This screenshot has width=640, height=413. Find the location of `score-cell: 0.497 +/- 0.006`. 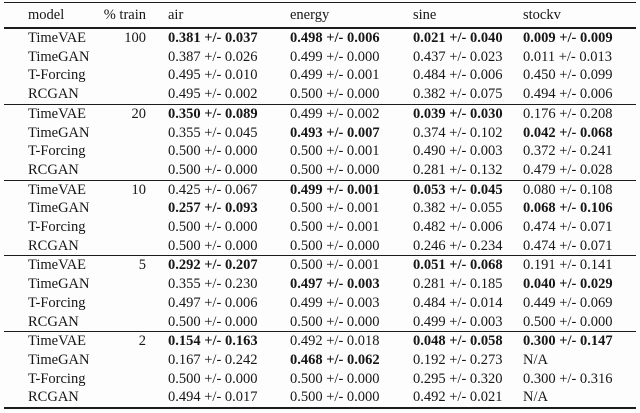

score-cell: 0.497 +/- 0.006 is located at coordinates (213, 302).